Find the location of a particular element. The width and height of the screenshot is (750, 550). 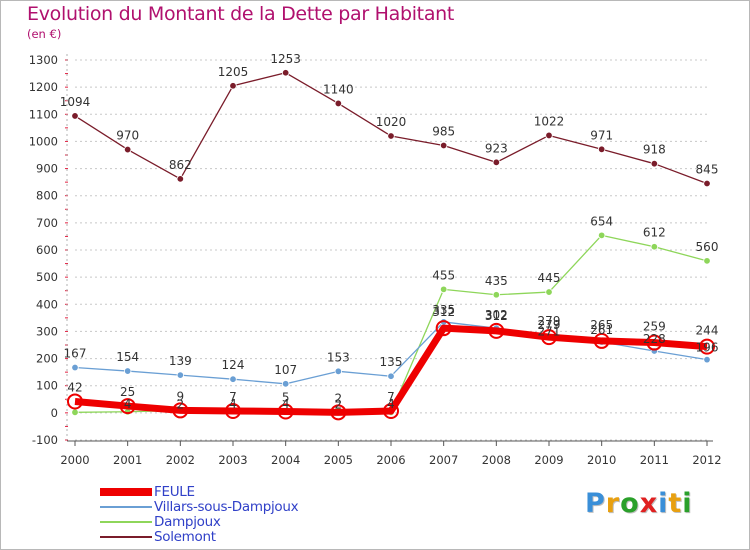

legend-swatch is located at coordinates (126, 506).